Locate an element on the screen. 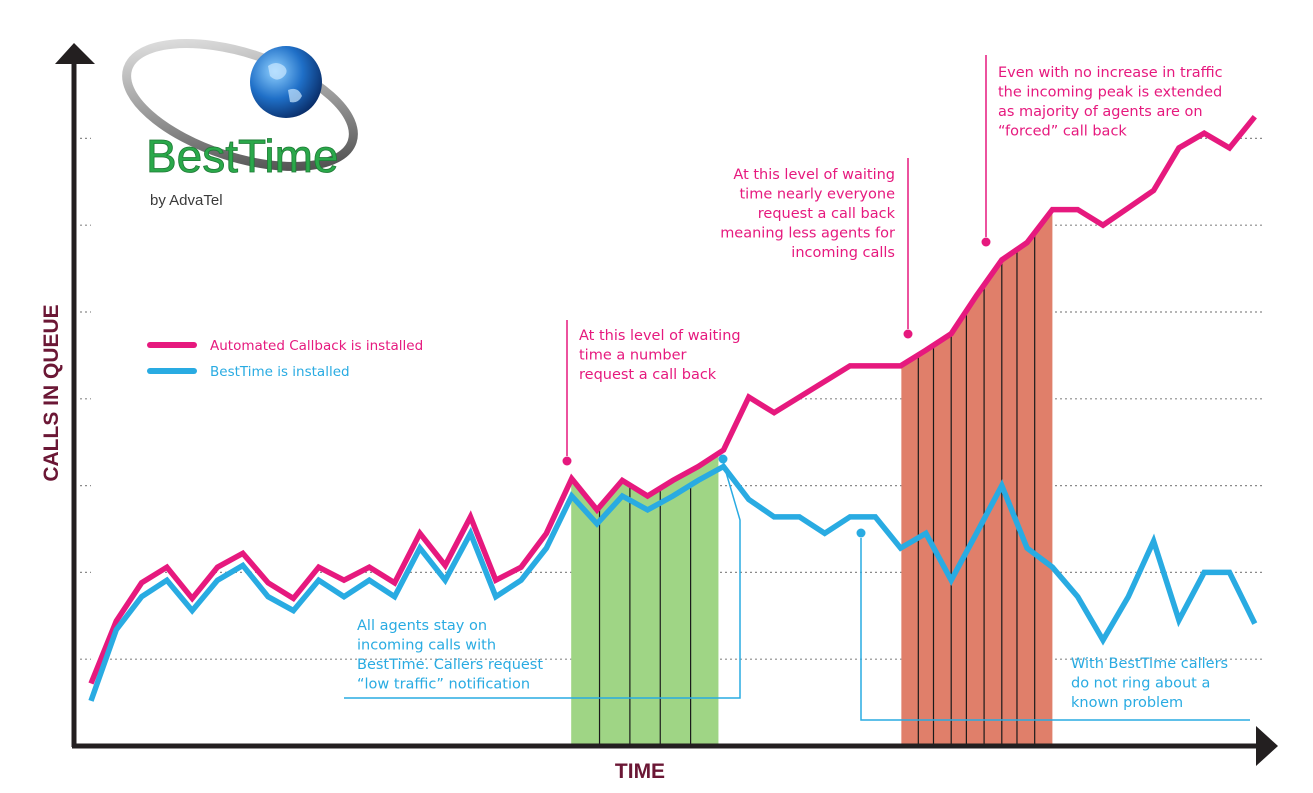 The image size is (1313, 793). annotation-line: With BestTime callers is located at coordinates (1149, 664).